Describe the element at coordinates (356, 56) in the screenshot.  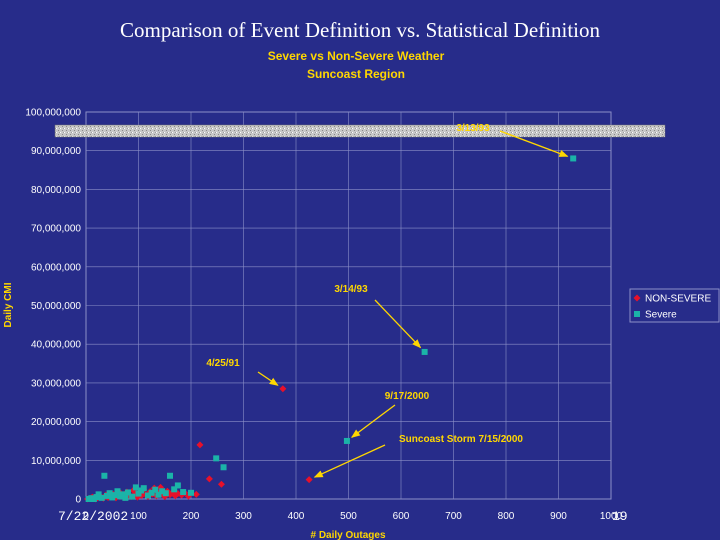
I see `chart-title: Severe vs Non-Severe Weather` at that location.